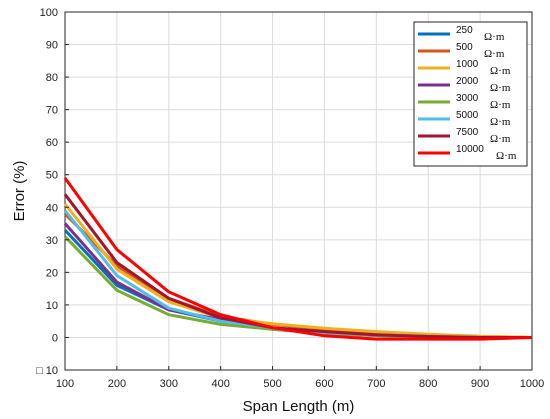 Image resolution: width=550 pixels, height=419 pixels. I want to click on y-tick-label-bottom: □ 10, so click(47, 371).